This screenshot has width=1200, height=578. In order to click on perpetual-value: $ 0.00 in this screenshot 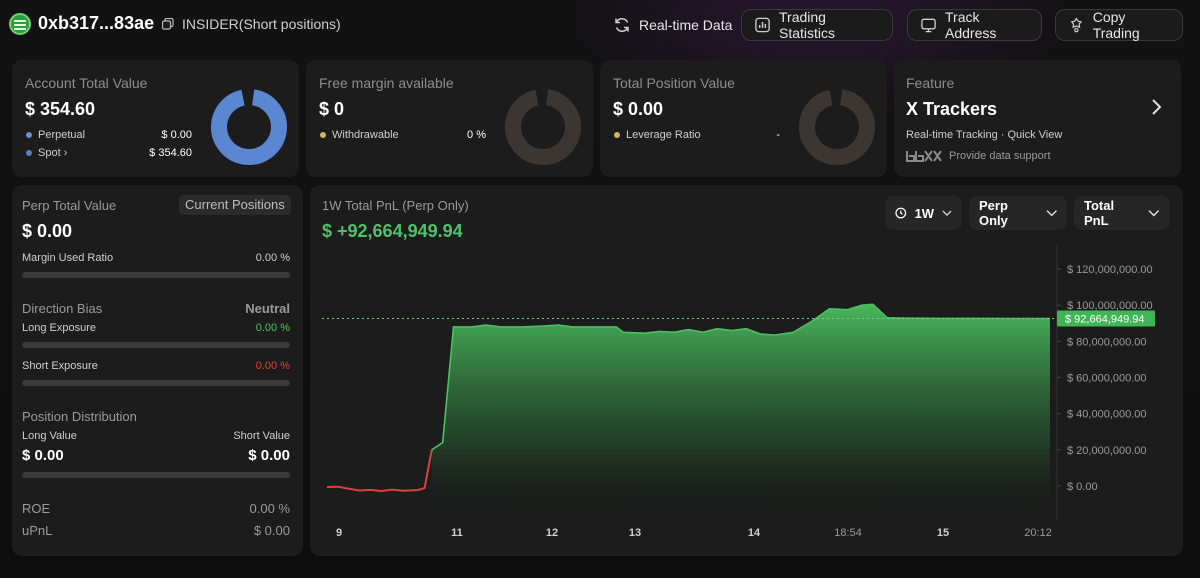, I will do `click(176, 135)`.